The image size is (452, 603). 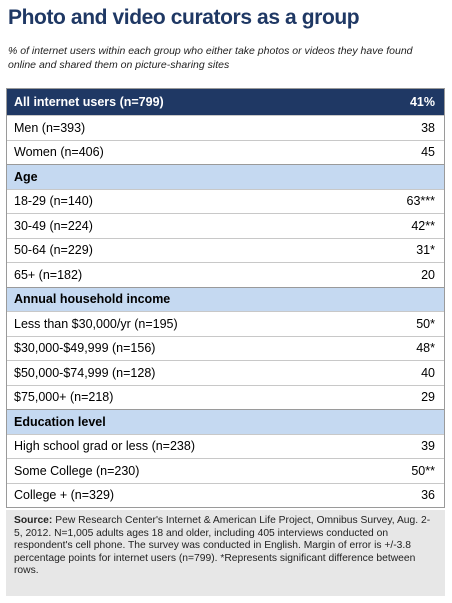 I want to click on section-row: Education level, so click(x=225, y=421).